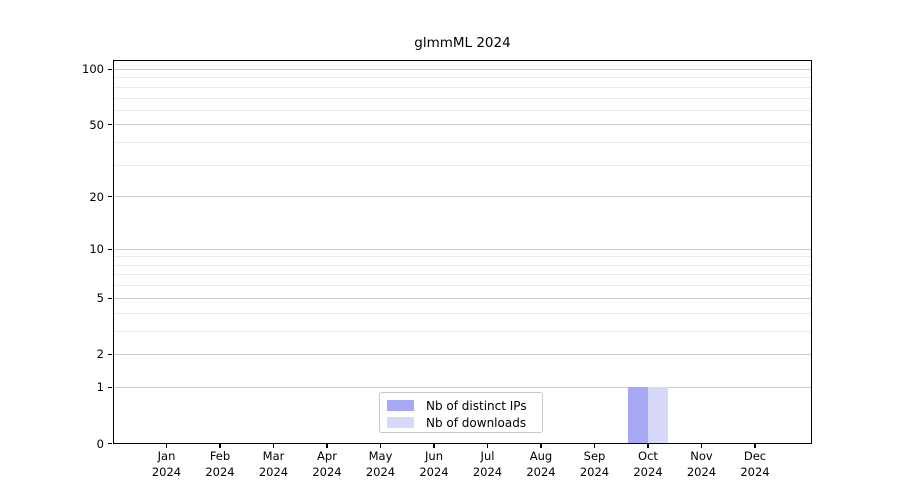  I want to click on x-tick-label: Jun 2024, so click(434, 464).